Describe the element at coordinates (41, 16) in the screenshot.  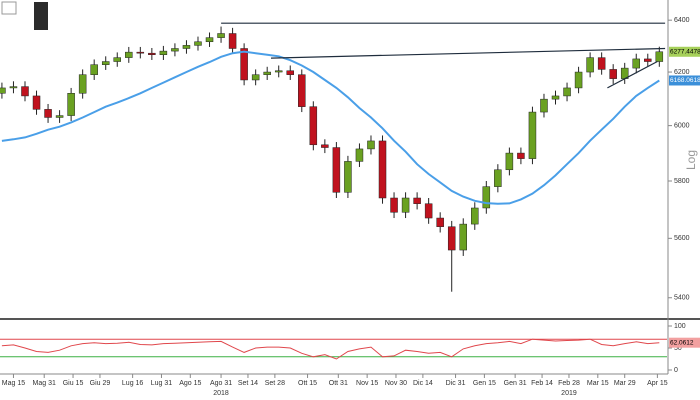
I see `toolbar-icon` at that location.